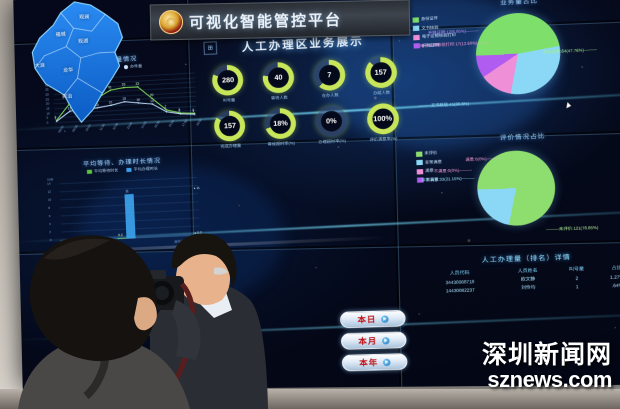 The height and width of the screenshot is (409, 620). I want to click on map-shape-svg, so click(91, 65).